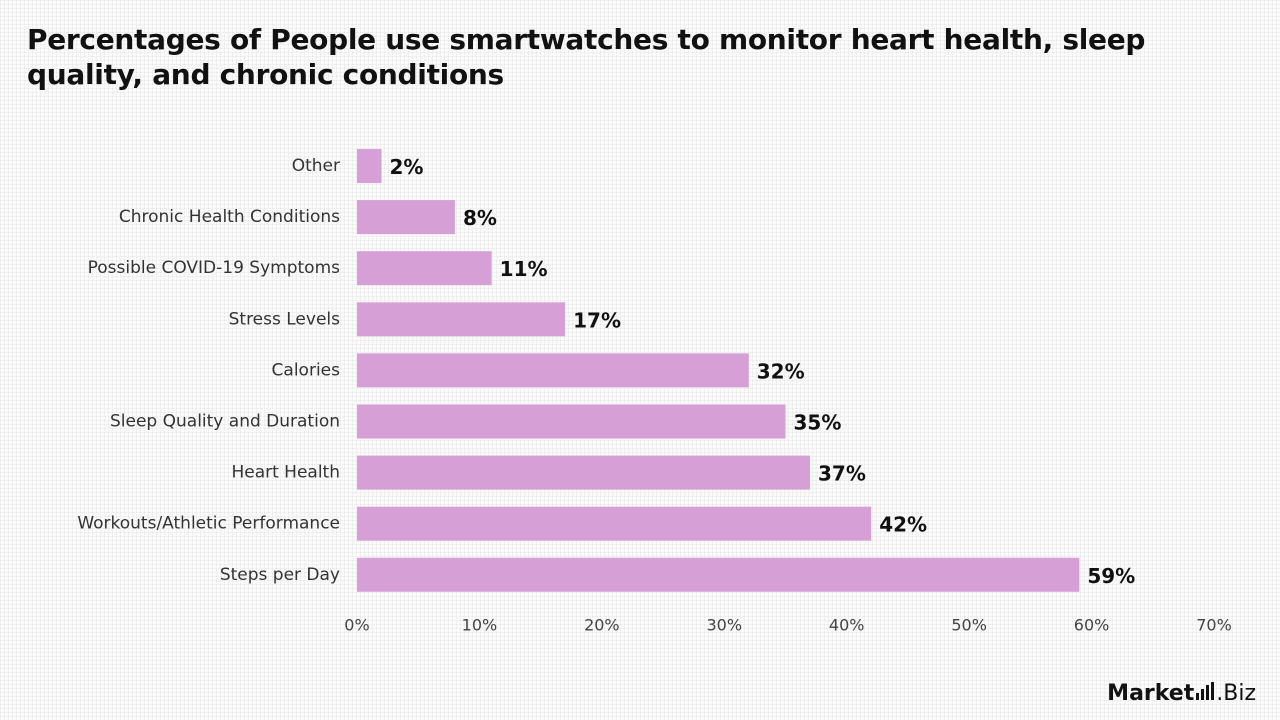 The width and height of the screenshot is (1280, 720). What do you see at coordinates (1111, 576) in the screenshot?
I see `value-label: 59%` at bounding box center [1111, 576].